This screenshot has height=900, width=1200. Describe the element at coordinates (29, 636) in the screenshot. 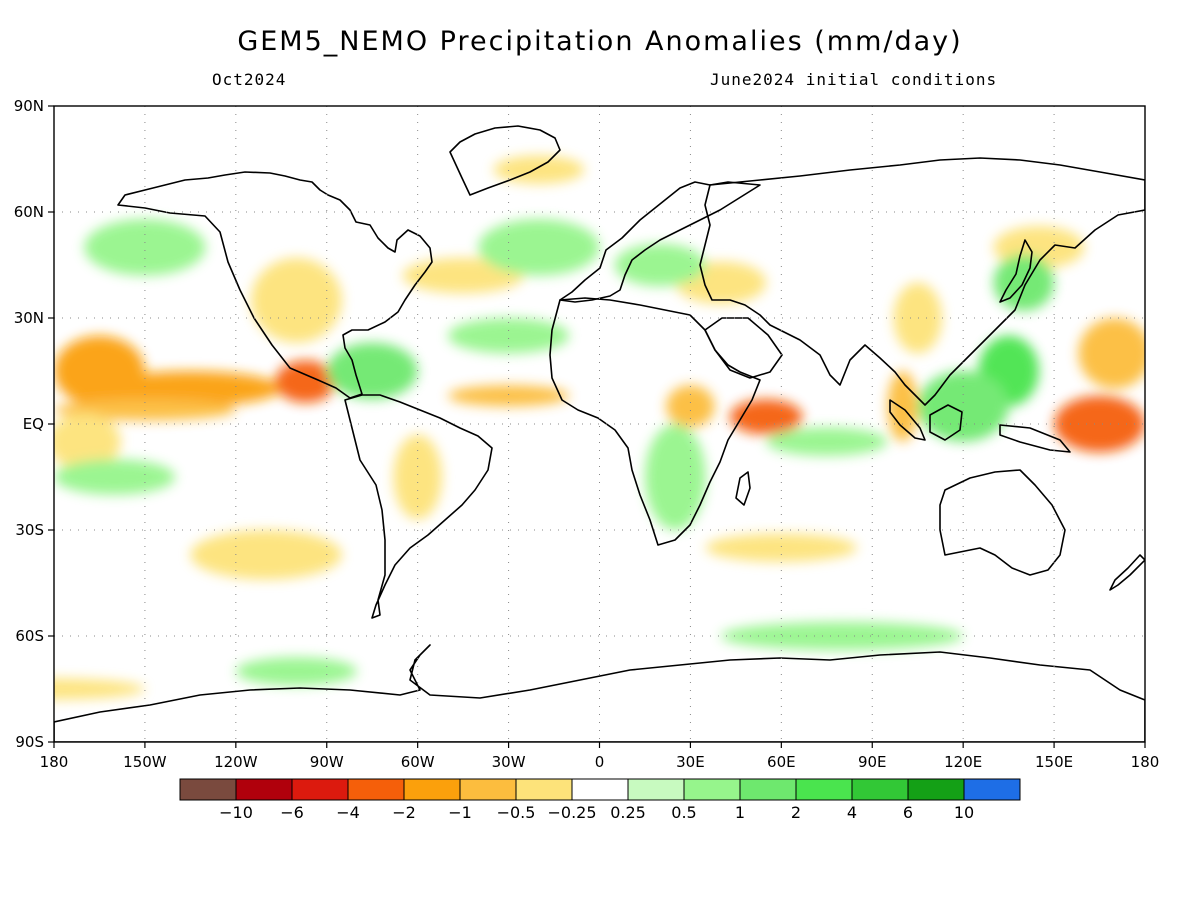

I see `lat-label-5: 60S` at that location.